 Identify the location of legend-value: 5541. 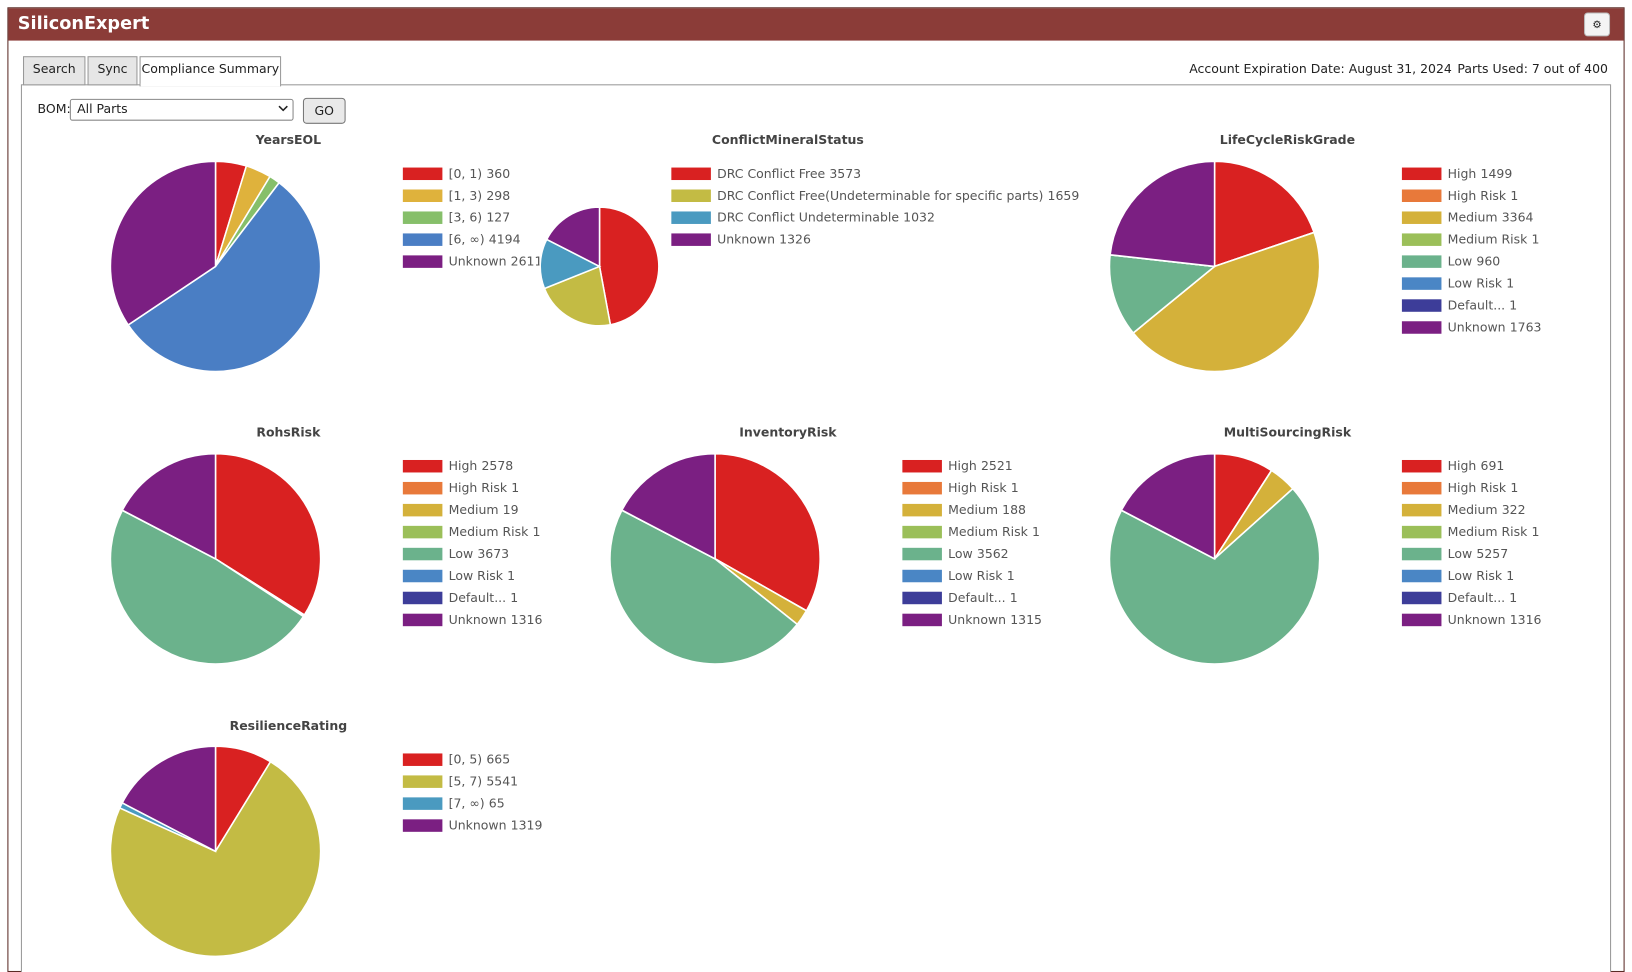
(502, 780).